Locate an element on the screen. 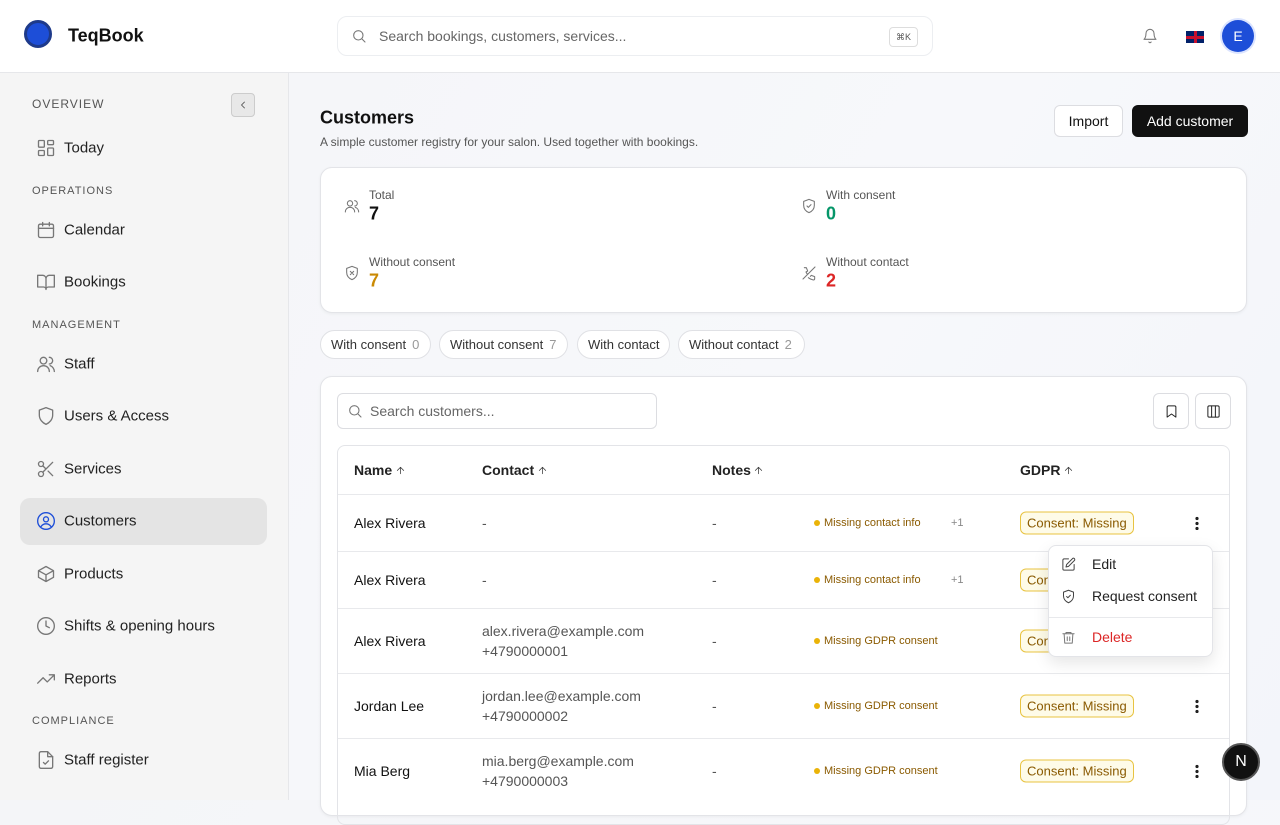 The image size is (1280, 825). filter-chip: Without contact 2 is located at coordinates (741, 344).